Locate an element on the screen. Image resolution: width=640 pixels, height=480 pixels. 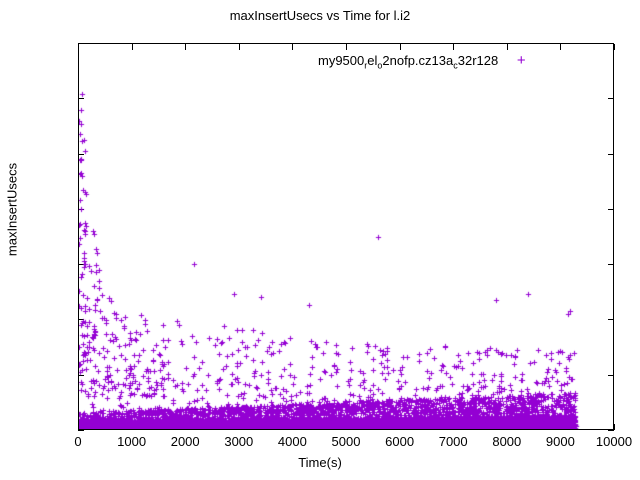
y-axis-tick-mark is located at coordinates (81, 430).